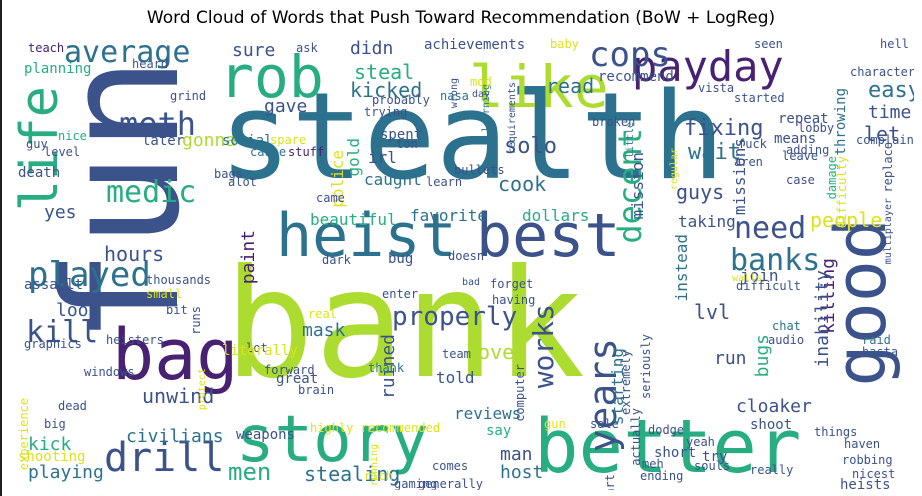 The image size is (922, 496). Describe the element at coordinates (653, 464) in the screenshot. I see `word-meh: meh` at that location.